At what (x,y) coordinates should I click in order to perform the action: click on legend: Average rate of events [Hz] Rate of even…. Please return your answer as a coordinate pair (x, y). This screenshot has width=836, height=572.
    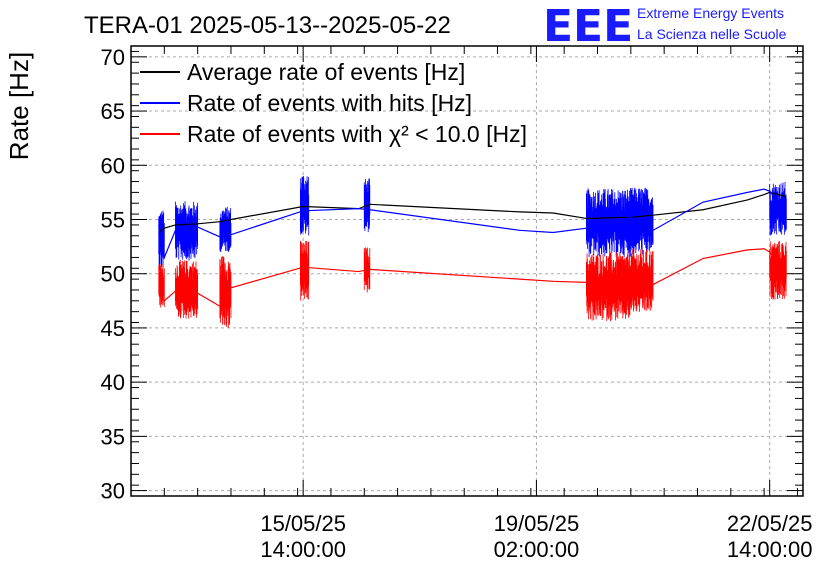
    Looking at the image, I should click on (333, 103).